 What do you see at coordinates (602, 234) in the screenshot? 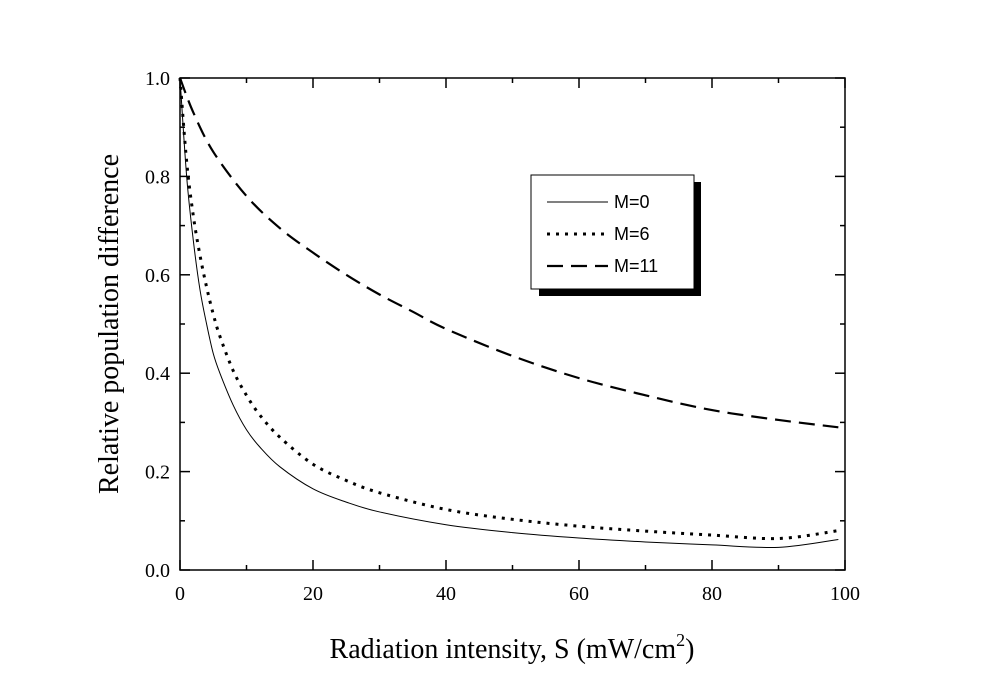
I see `legend-items: M=0 M=6 M=11` at bounding box center [602, 234].